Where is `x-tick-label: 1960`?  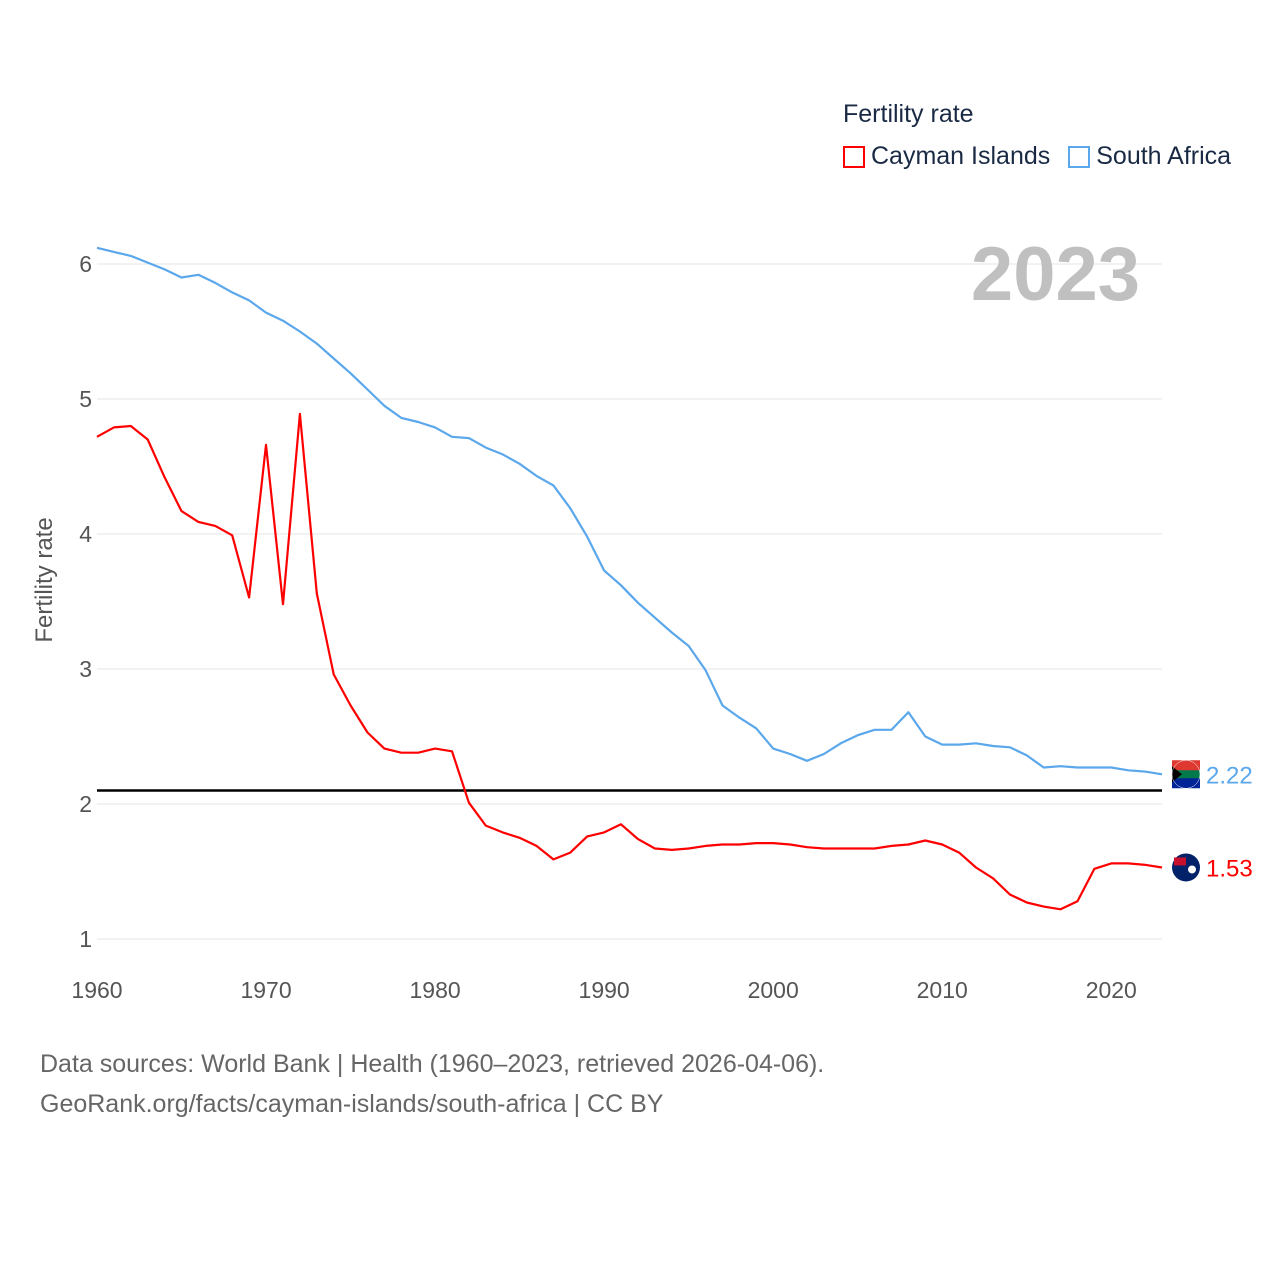
x-tick-label: 1960 is located at coordinates (96, 990).